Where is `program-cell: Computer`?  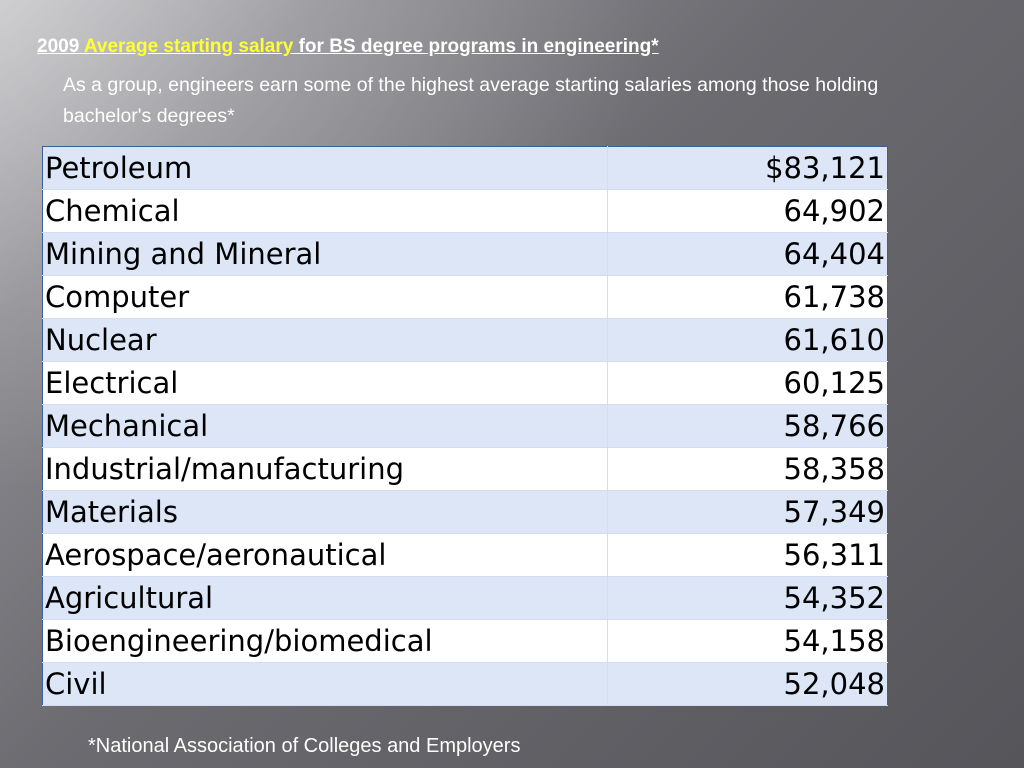 program-cell: Computer is located at coordinates (325, 297).